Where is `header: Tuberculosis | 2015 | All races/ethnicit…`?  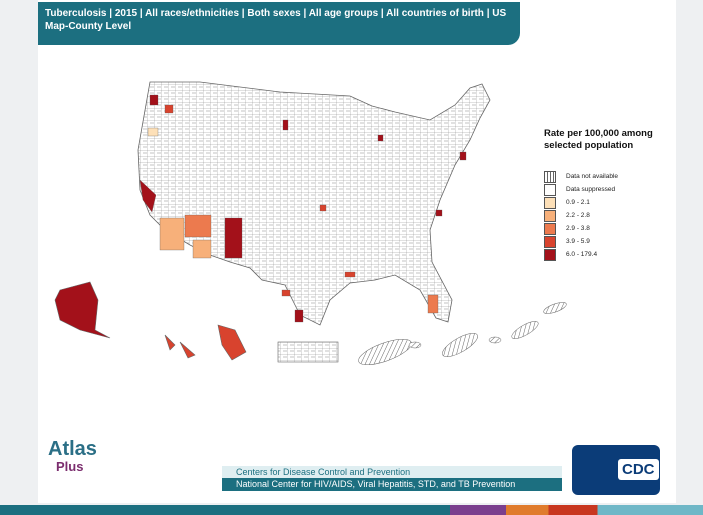
header: Tuberculosis | 2015 | All races/ethnicit… is located at coordinates (279, 23).